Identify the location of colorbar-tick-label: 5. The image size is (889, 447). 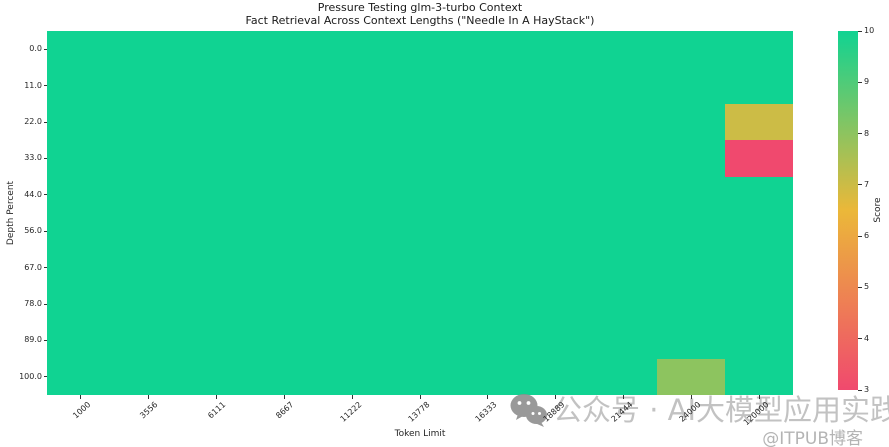
(867, 287).